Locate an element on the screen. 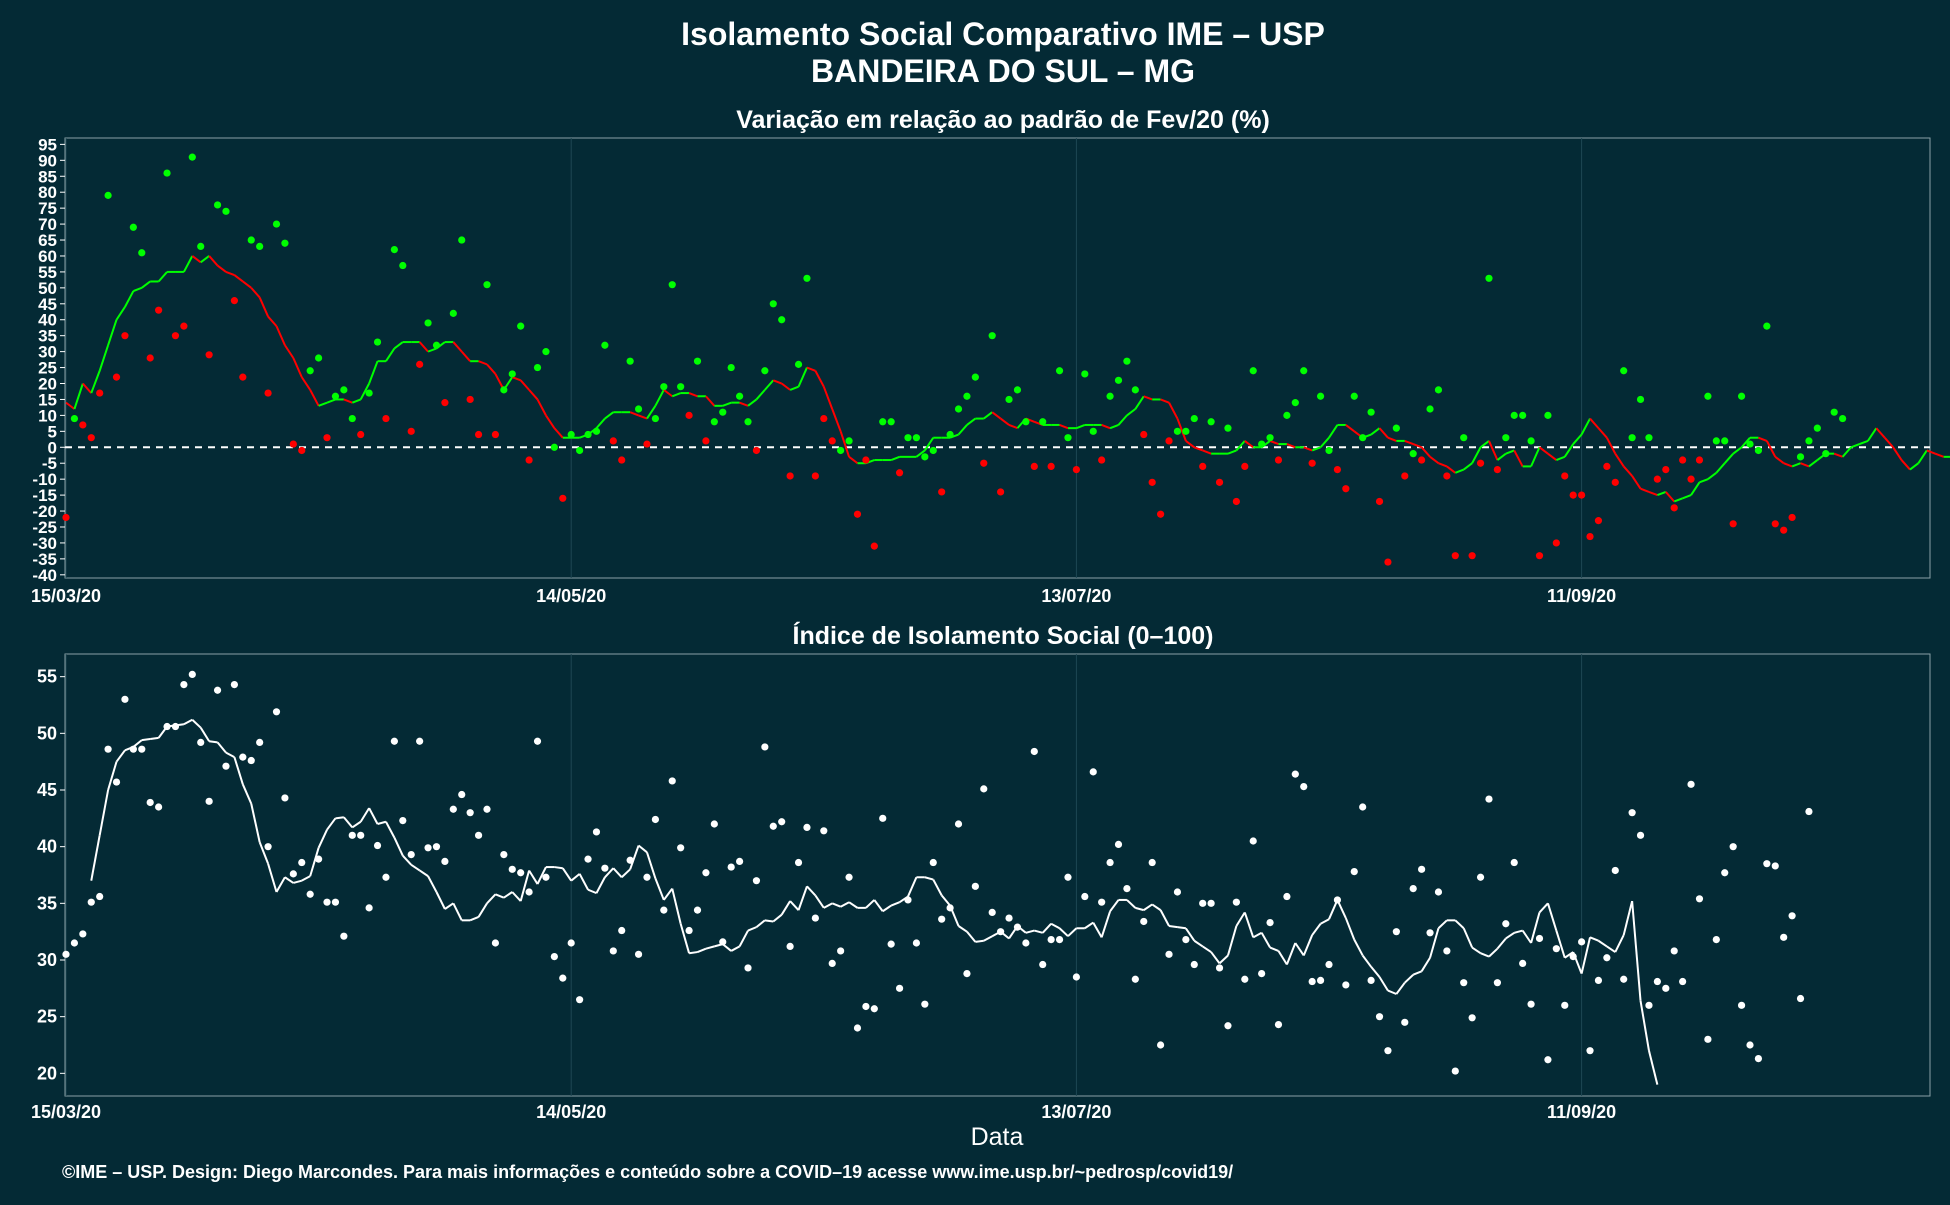 Image resolution: width=1950 pixels, height=1205 pixels. top-y-tick-label: 25 is located at coordinates (47, 368).